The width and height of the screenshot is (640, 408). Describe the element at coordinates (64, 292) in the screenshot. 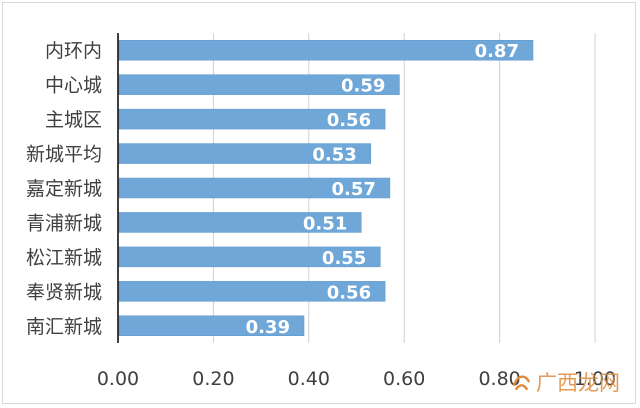

I see `category-label: 奉贤新城` at that location.